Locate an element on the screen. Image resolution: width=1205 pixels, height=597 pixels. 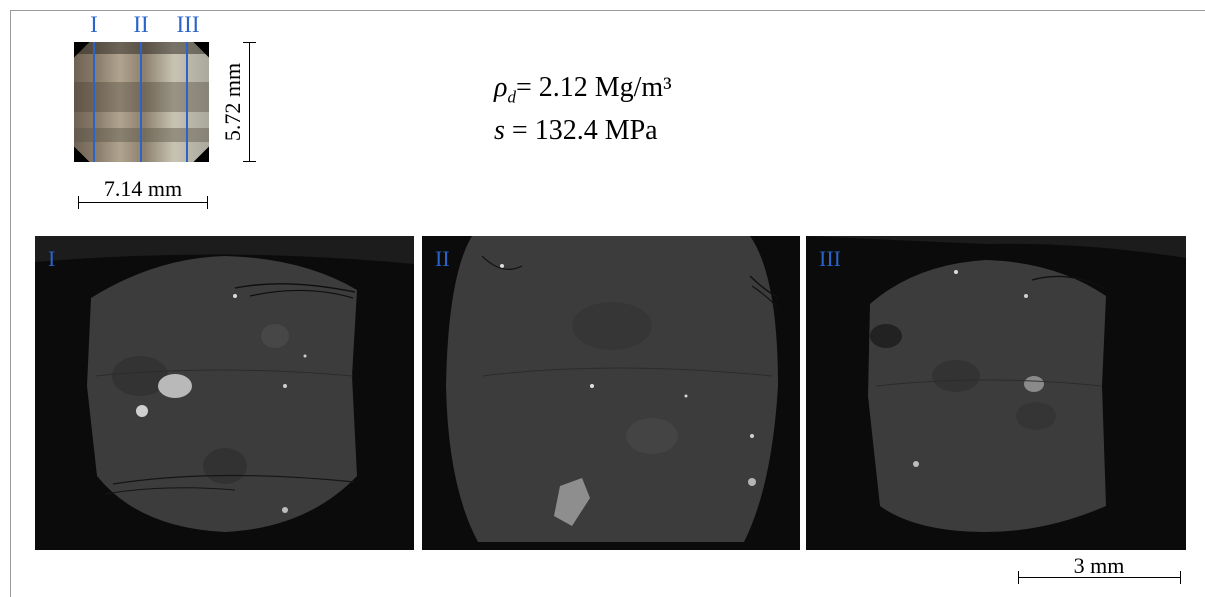
scale-bar-label: 3 mm is located at coordinates (1099, 565).